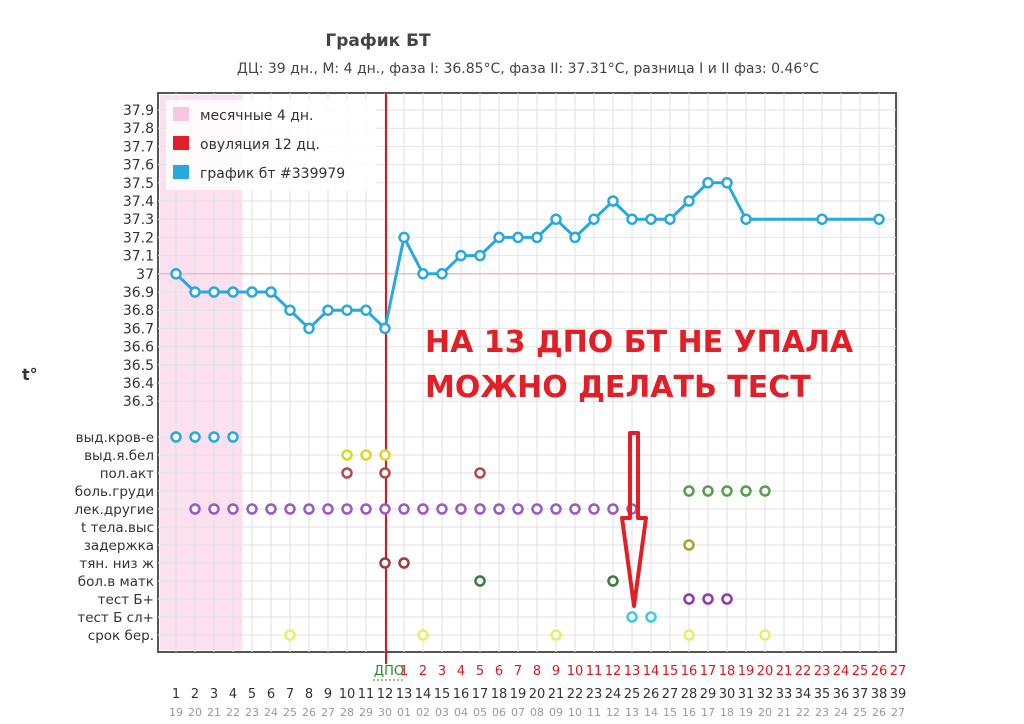  Describe the element at coordinates (378, 41) in the screenshot. I see `chart-title: График БТ` at that location.